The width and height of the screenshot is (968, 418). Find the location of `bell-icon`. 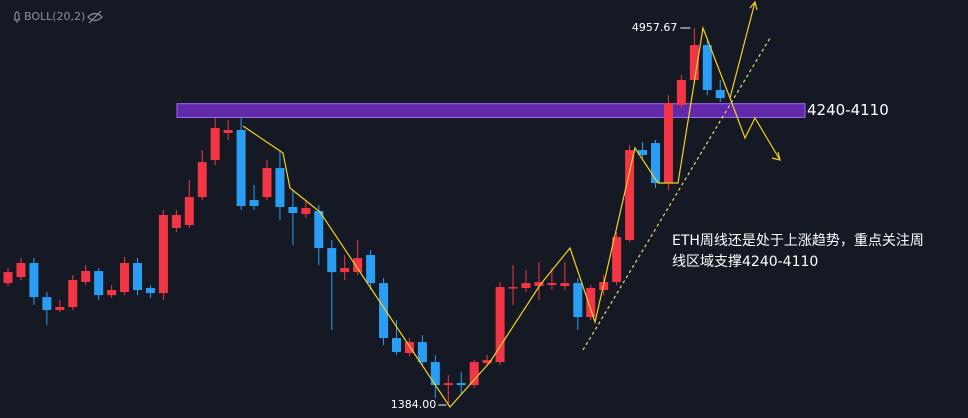

bell-icon is located at coordinates (17, 17).